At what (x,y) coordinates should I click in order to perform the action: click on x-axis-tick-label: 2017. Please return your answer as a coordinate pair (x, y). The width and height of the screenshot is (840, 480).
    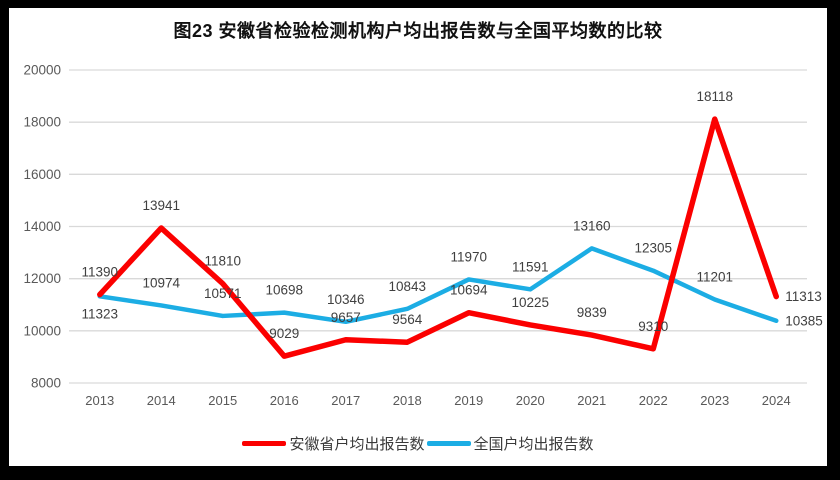
    Looking at the image, I should click on (345, 400).